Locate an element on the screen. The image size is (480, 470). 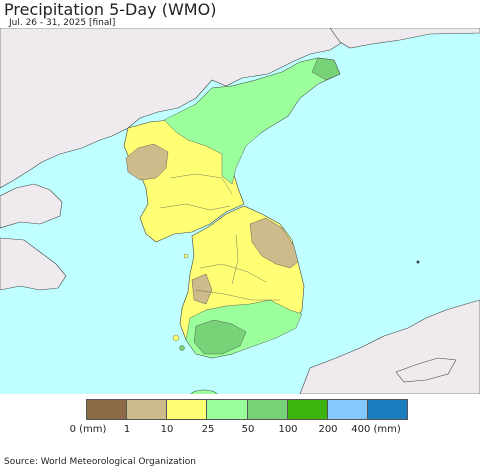
nk-tan is located at coordinates (147, 162).